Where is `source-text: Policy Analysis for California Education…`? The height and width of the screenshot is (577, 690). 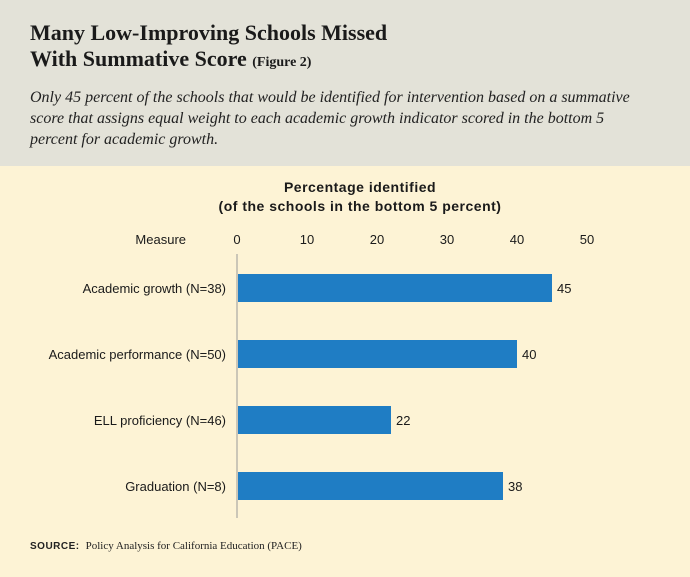 source-text: Policy Analysis for California Education… is located at coordinates (193, 546).